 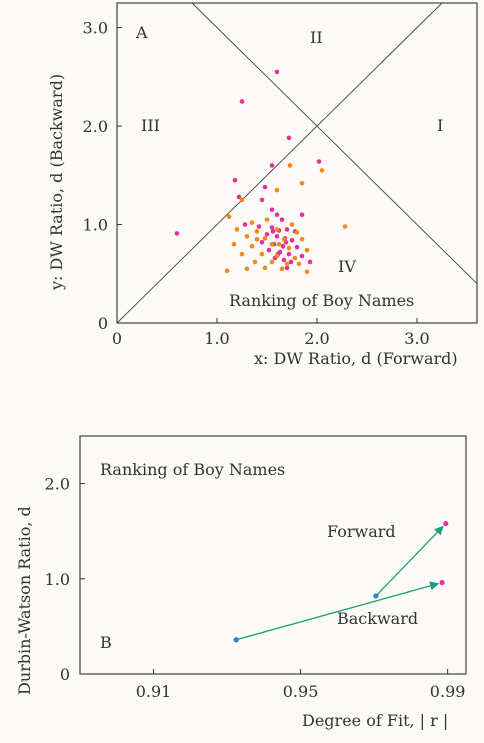 I want to click on panel-b-y-tick-label: 2.0, so click(x=57, y=484).